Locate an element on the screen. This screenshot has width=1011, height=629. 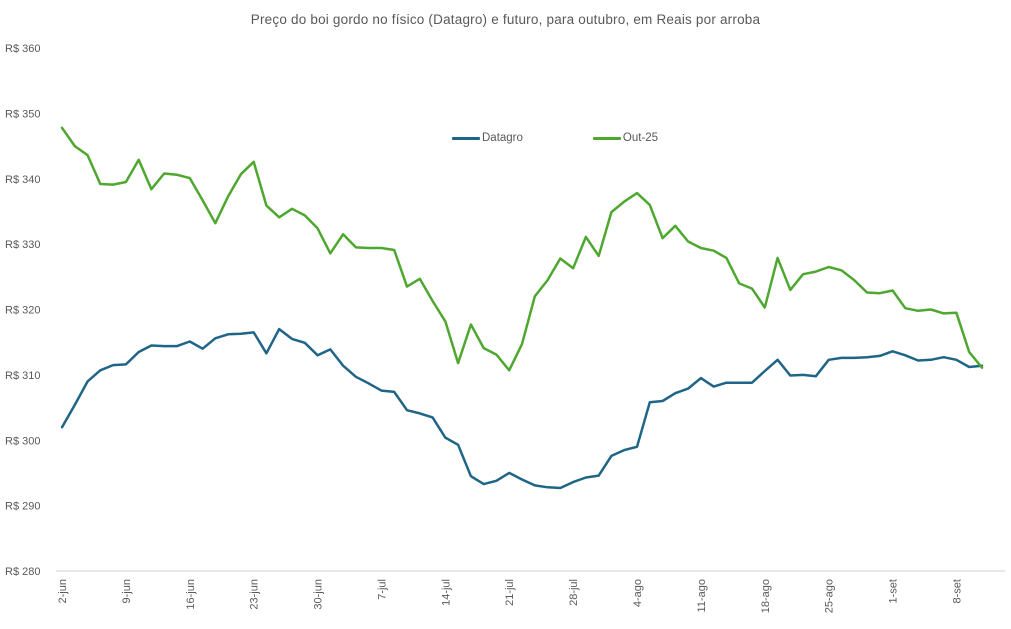
legend-label-out25: Out-25 is located at coordinates (640, 138).